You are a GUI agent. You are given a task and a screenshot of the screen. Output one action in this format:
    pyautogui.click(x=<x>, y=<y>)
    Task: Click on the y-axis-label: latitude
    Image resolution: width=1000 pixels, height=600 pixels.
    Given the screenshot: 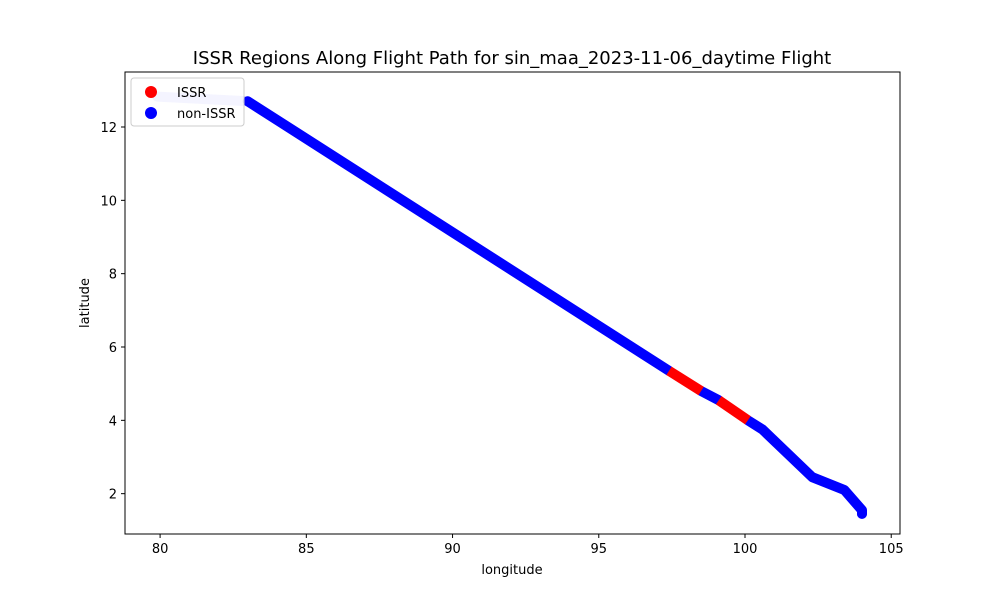 What is the action you would take?
    pyautogui.click(x=85, y=303)
    